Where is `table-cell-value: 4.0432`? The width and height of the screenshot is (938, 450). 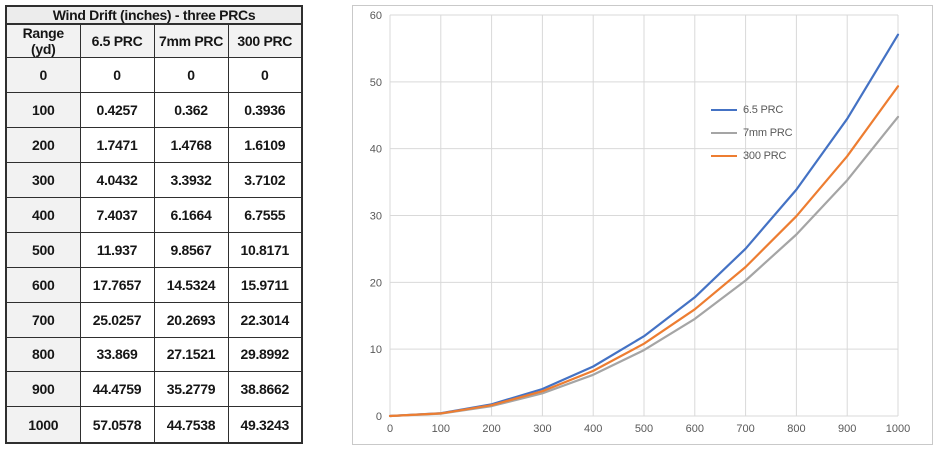 table-cell-value: 4.0432 is located at coordinates (117, 179).